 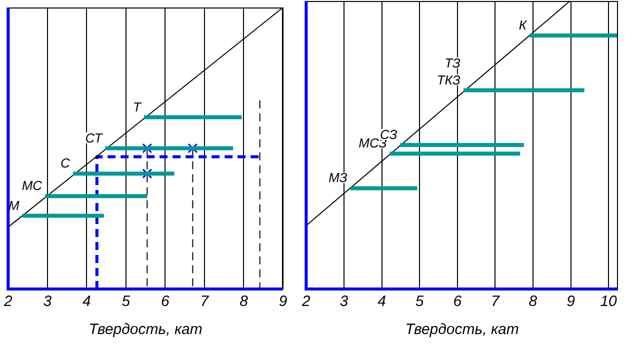 What do you see at coordinates (338, 178) in the screenshot?
I see `series-label: МЗ` at bounding box center [338, 178].